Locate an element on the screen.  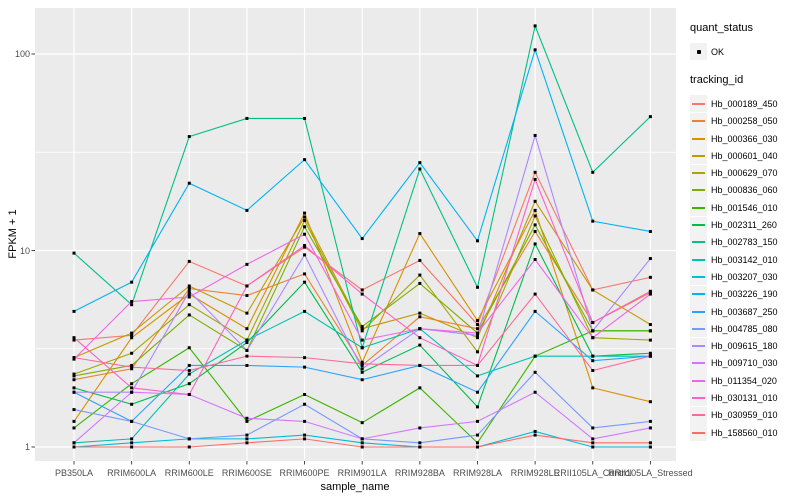
legend-entry-Hb_003687_250: Hb_003687_250 is located at coordinates (744, 311).